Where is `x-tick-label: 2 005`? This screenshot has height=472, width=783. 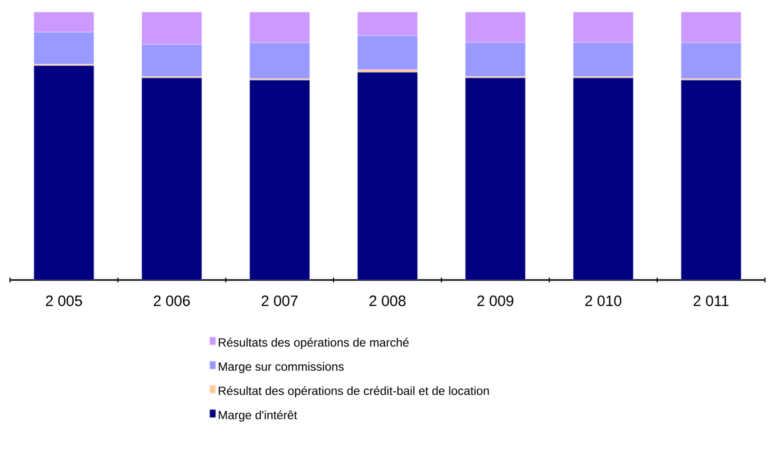
x-tick-label: 2 005 is located at coordinates (64, 301).